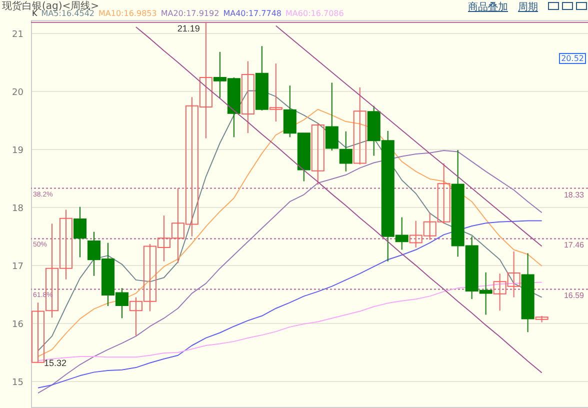 The height and width of the screenshot is (408, 588). What do you see at coordinates (18, 383) in the screenshot?
I see `y-tick-label: 15` at bounding box center [18, 383].